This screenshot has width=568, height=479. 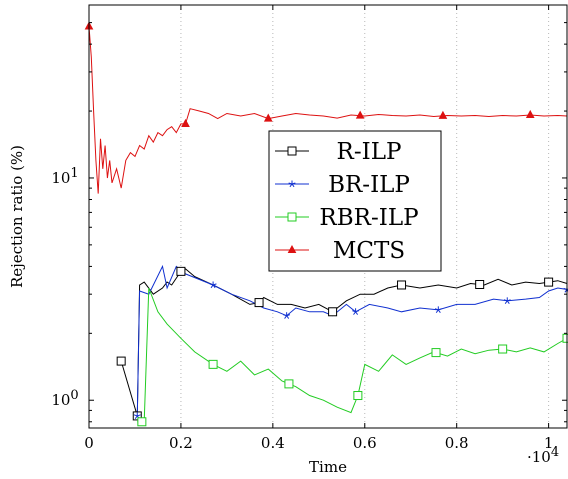 I want to click on legend-marker-rbr-ilp, so click(x=292, y=217).